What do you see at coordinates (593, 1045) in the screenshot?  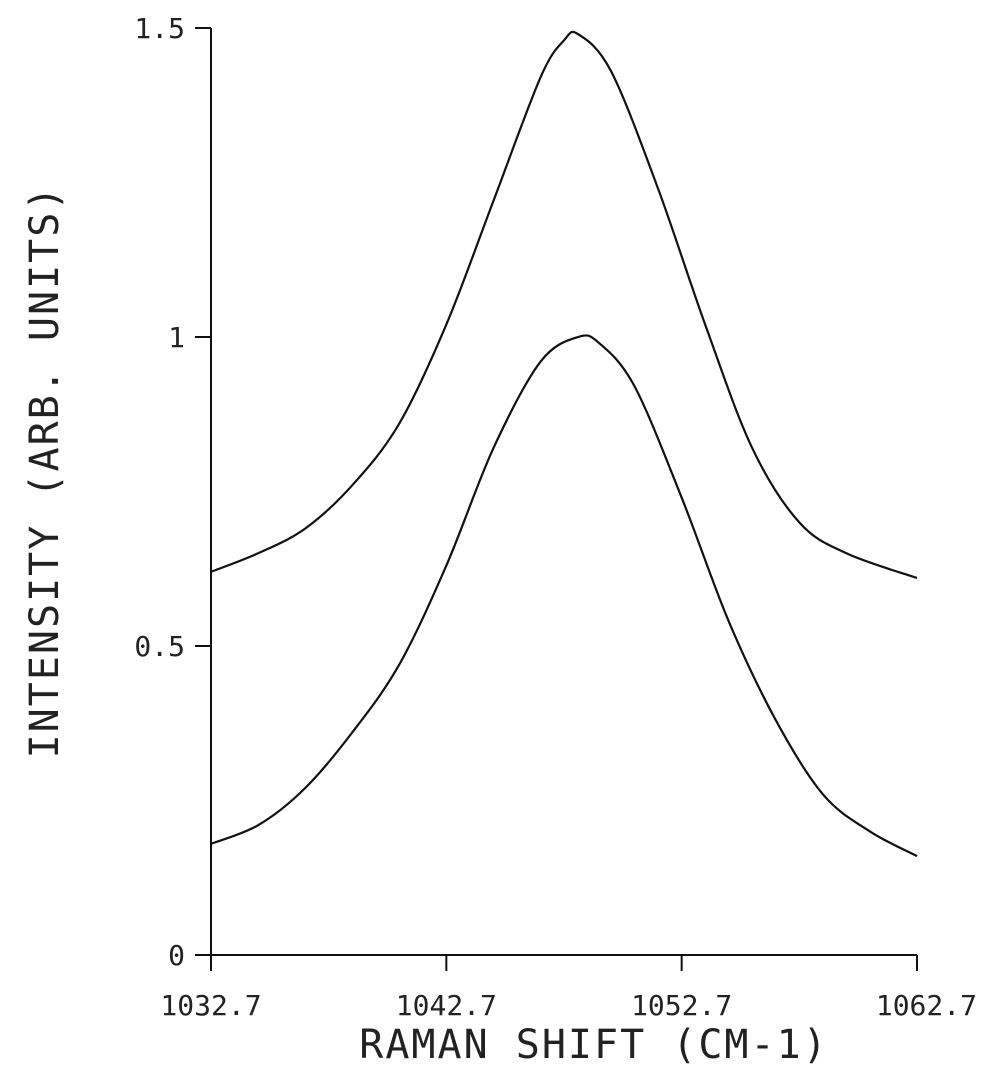 I see `x-axis-title: RAMAN SHIFT (CM-1)` at bounding box center [593, 1045].